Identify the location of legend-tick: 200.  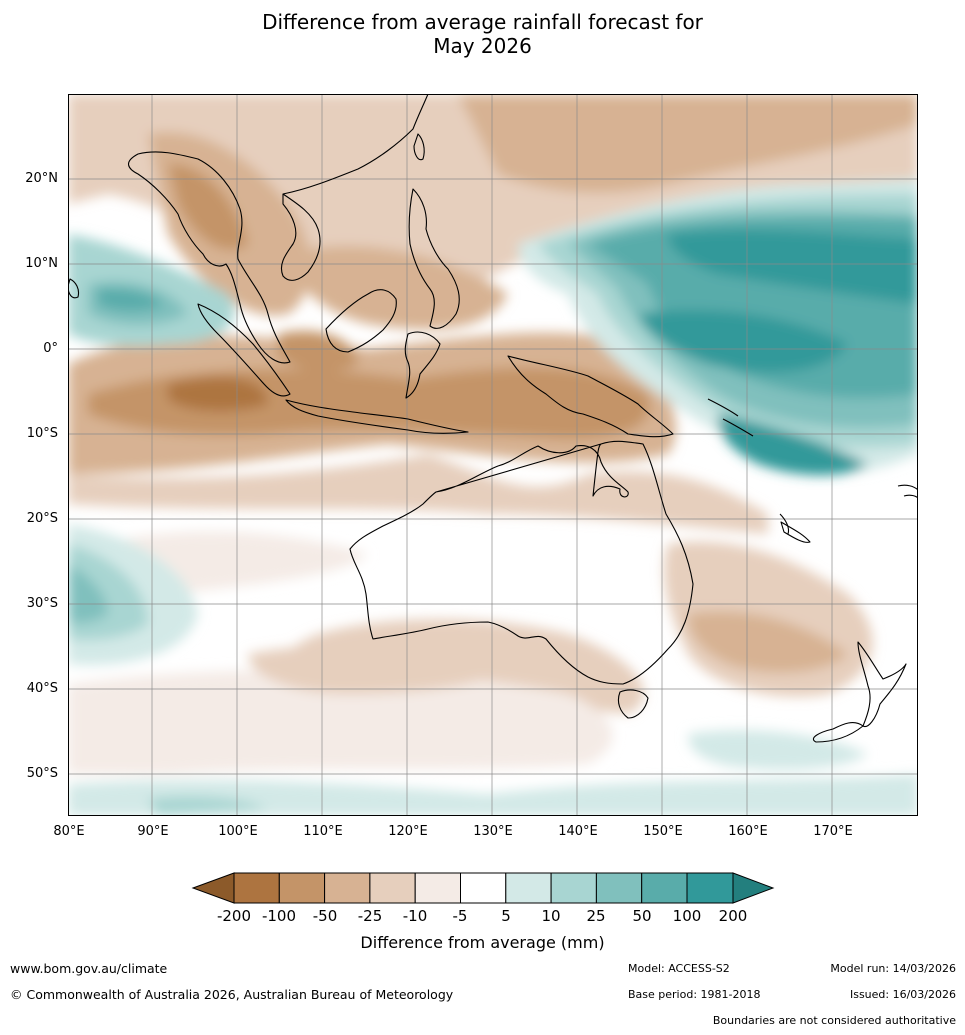
(733, 916).